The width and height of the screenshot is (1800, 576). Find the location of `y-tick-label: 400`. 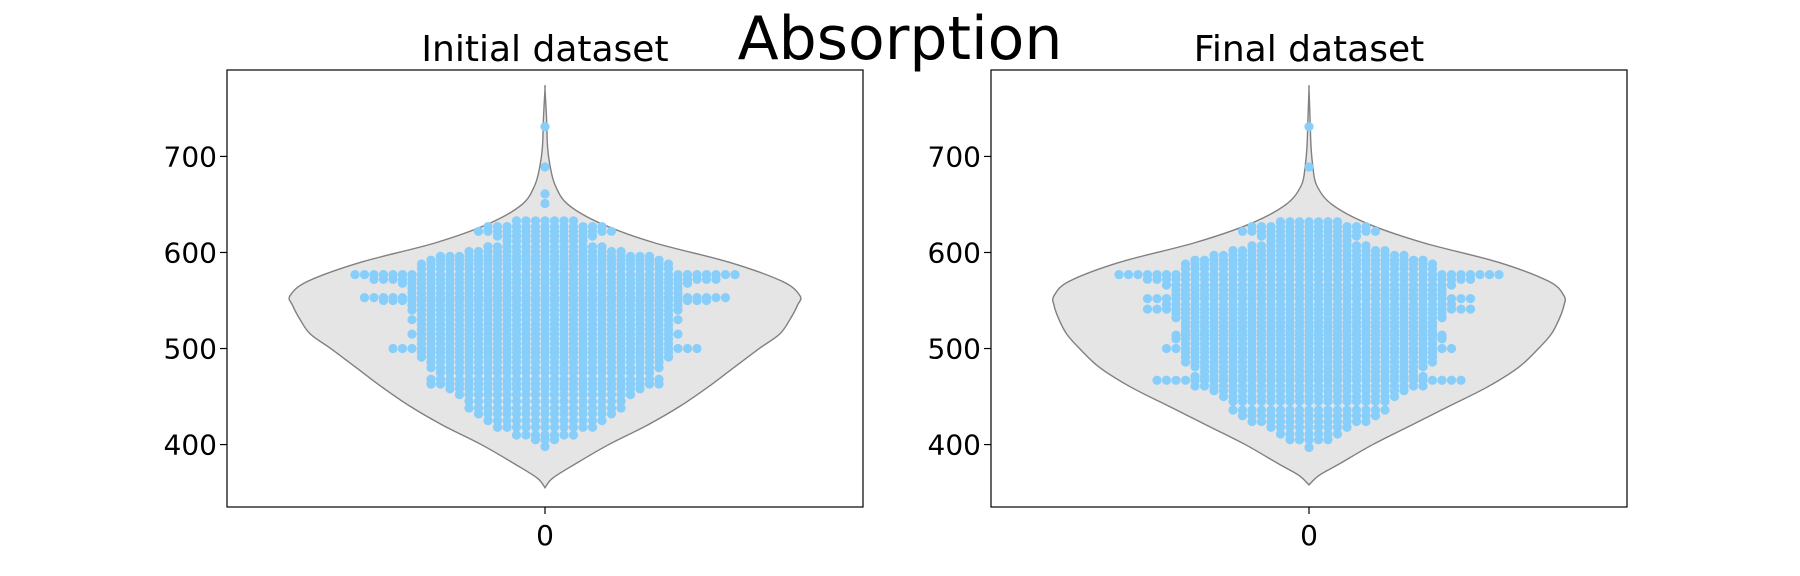

y-tick-label: 400 is located at coordinates (954, 445).